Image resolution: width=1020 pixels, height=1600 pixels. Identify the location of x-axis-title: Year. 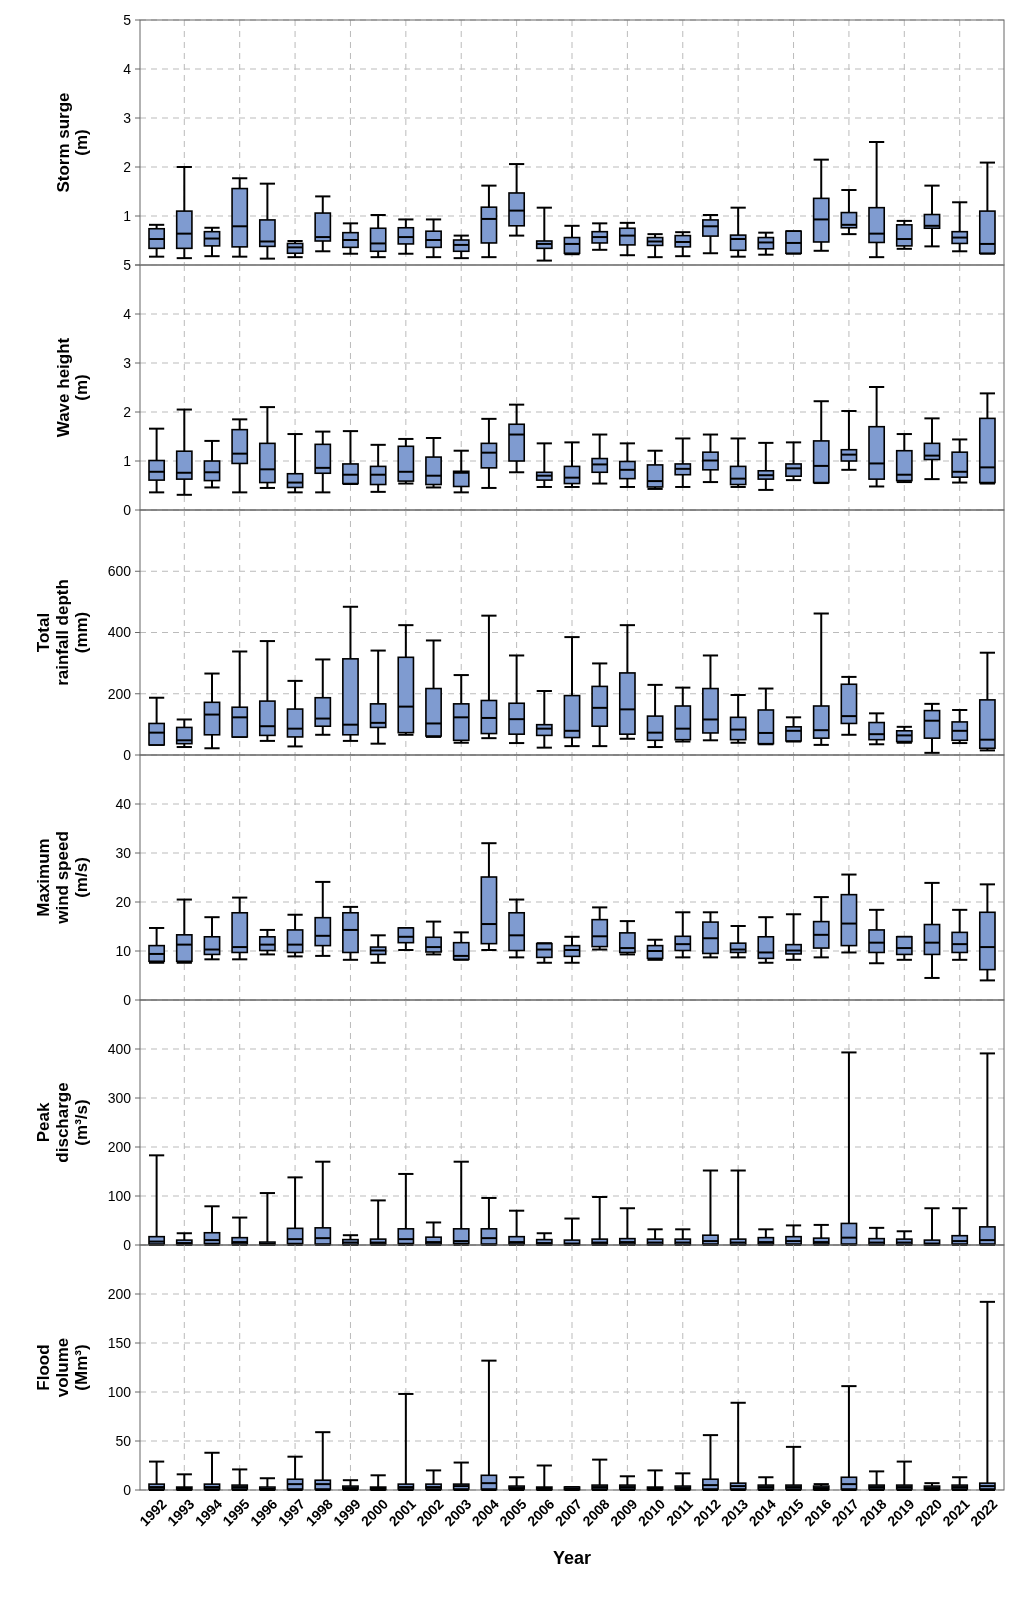
(572, 1558).